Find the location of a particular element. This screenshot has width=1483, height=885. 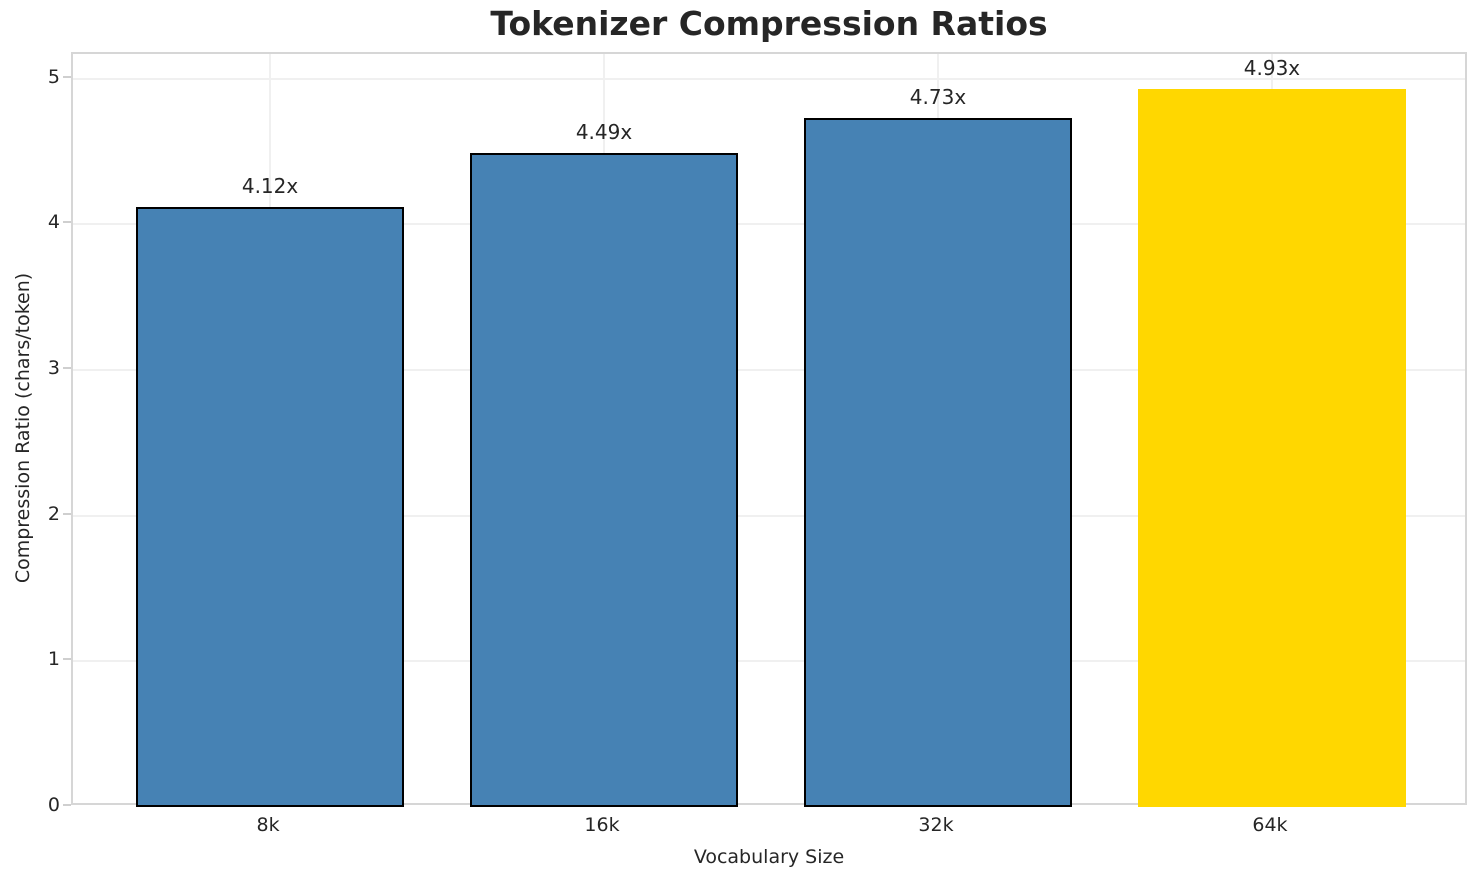

bar-value-label: 4.93x is located at coordinates (1272, 67).